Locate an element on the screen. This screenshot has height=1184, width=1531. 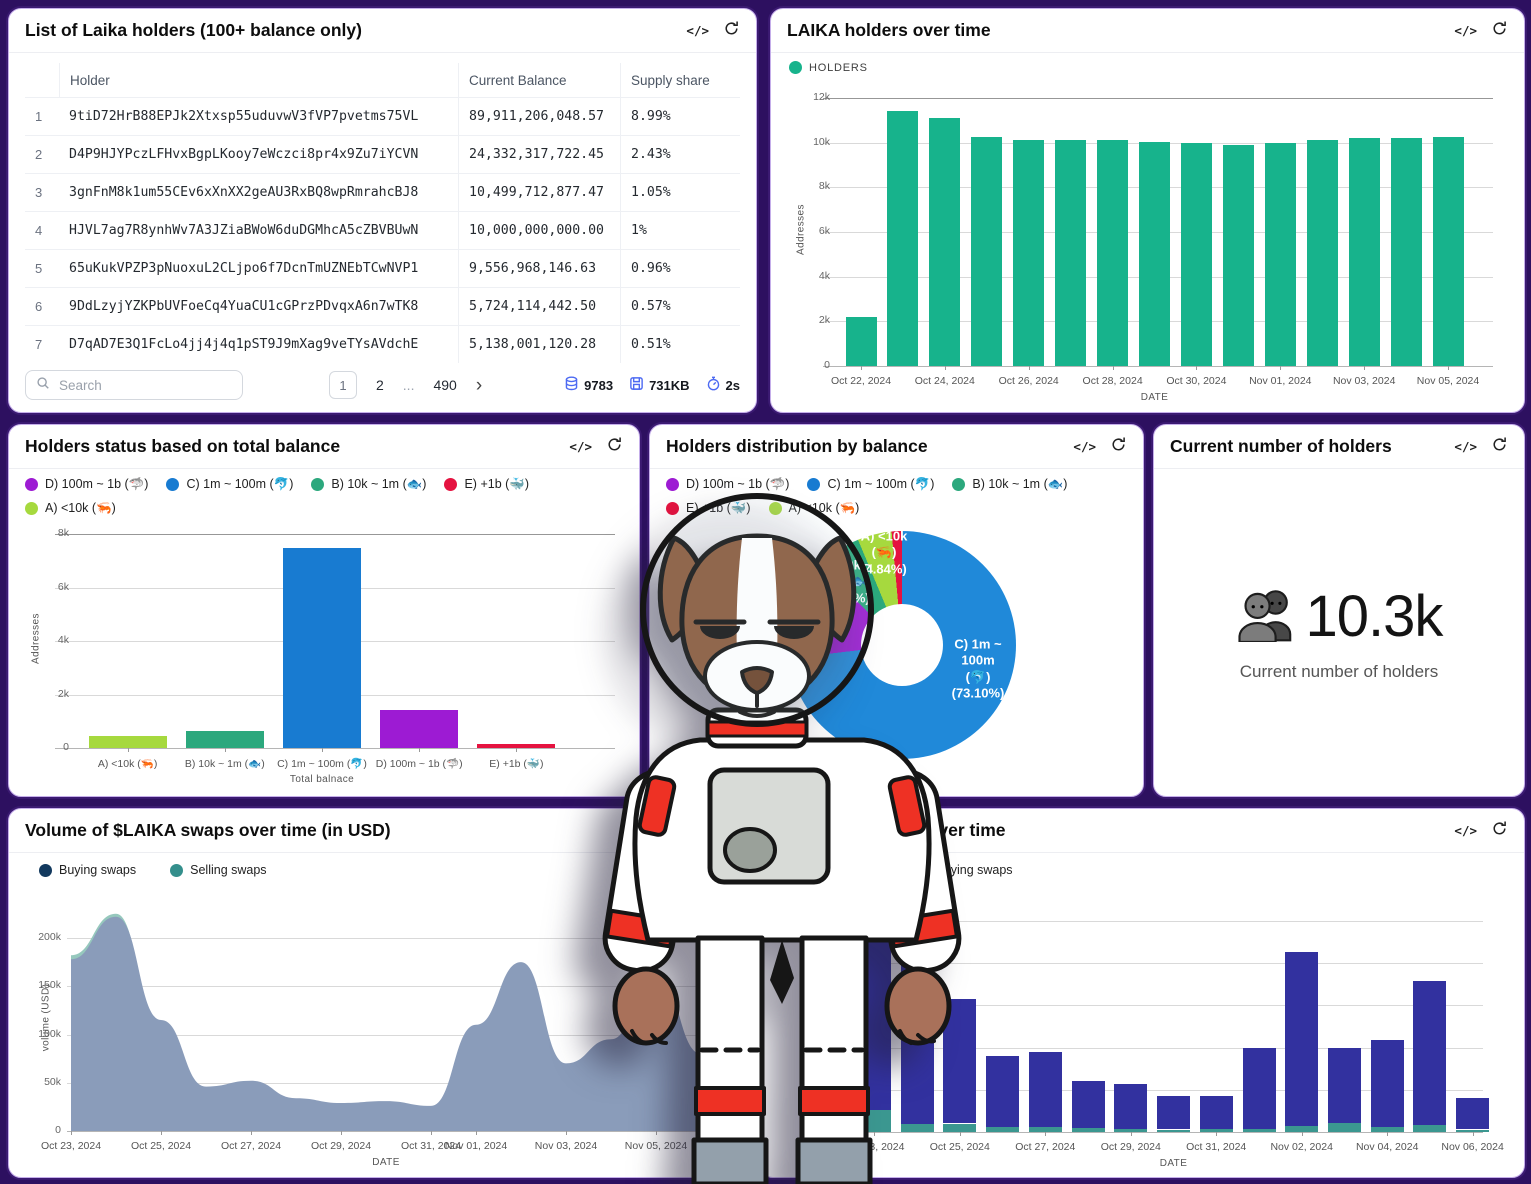
chart-title: Holders status based on total balance is located at coordinates (183, 446).